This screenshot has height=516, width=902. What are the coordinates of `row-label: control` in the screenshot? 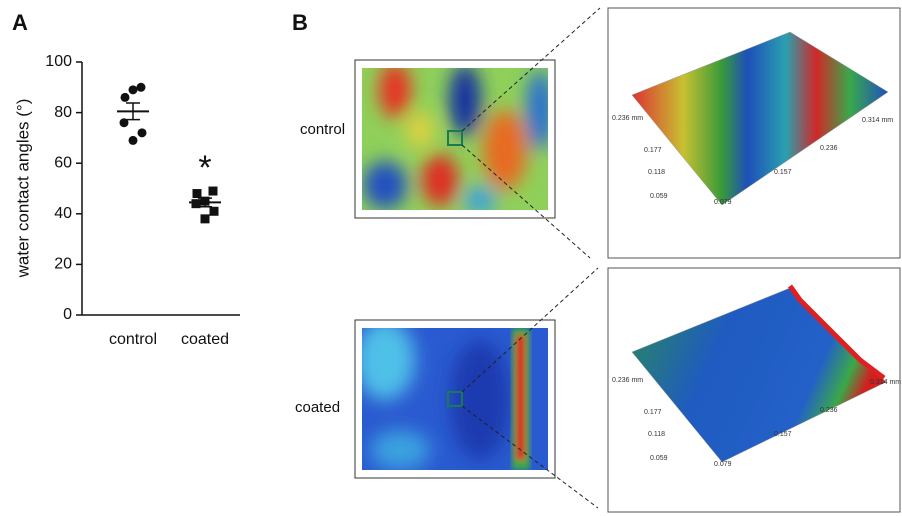 It's located at (322, 129).